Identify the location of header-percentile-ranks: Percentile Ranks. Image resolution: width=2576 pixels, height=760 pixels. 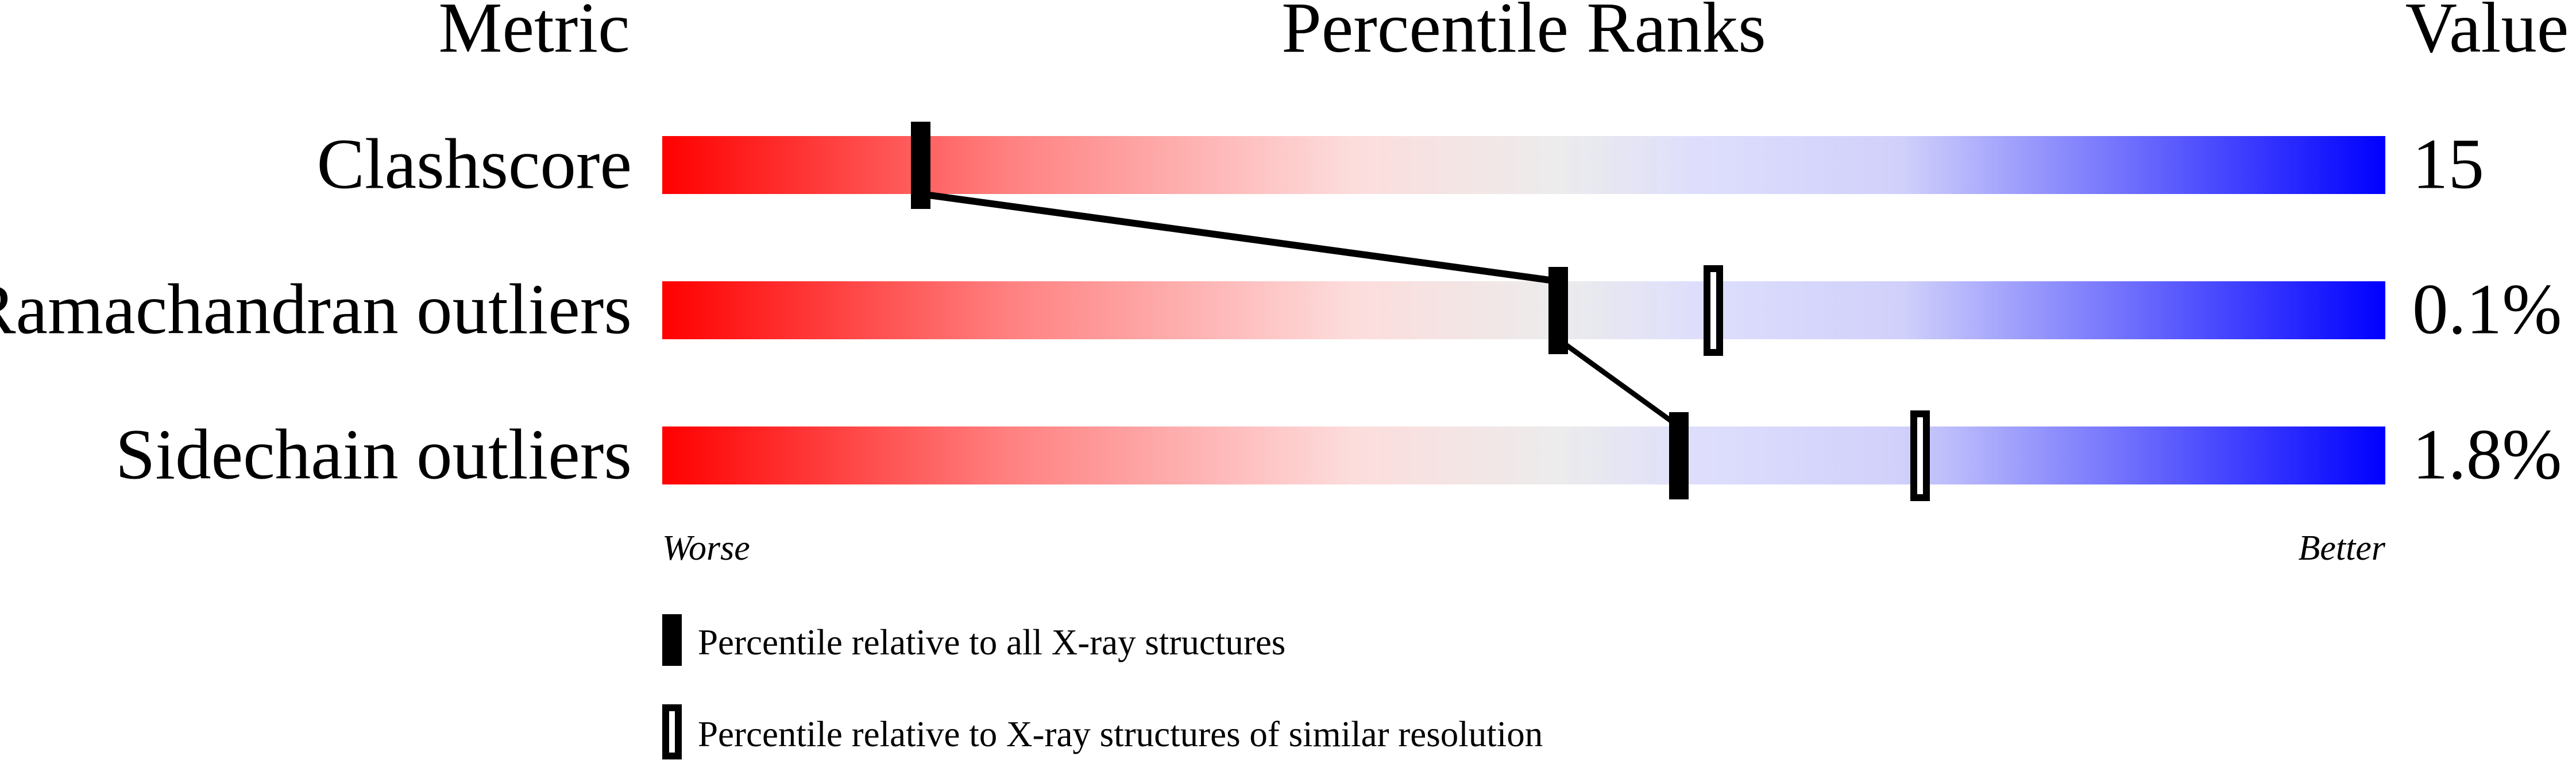
(1523, 34).